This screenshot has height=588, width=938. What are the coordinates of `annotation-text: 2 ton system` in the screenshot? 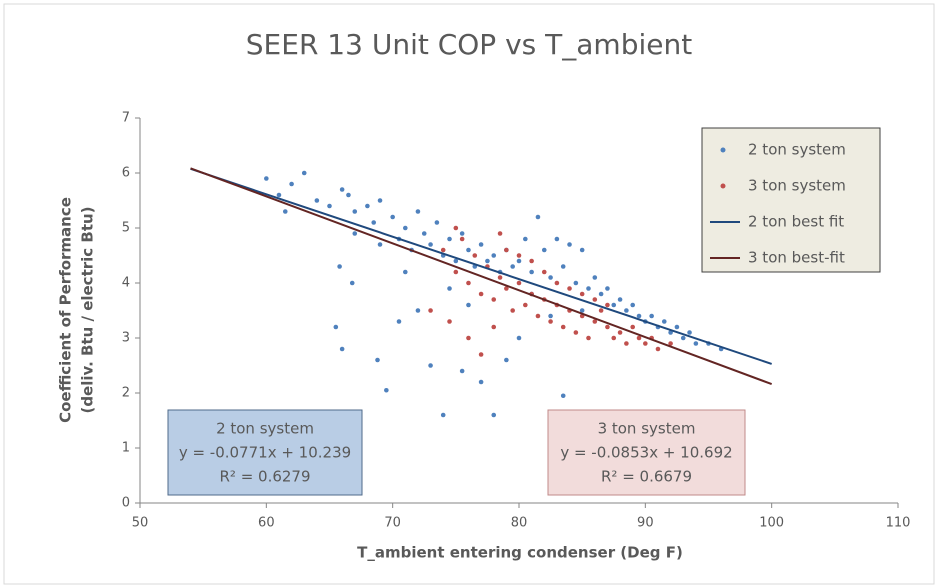 It's located at (265, 429).